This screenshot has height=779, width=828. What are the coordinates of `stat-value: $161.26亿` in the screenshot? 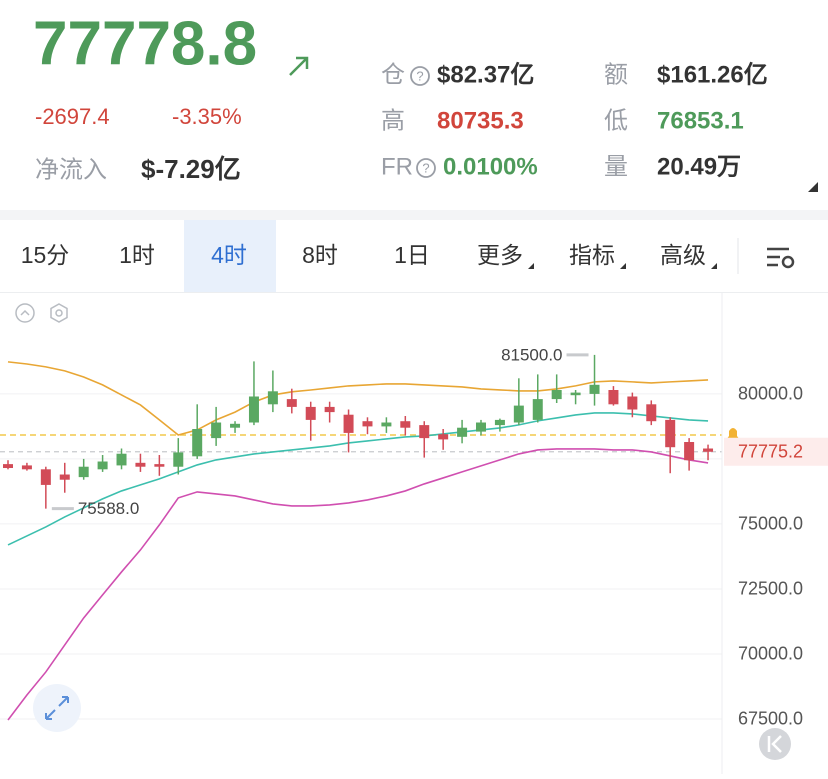 It's located at (712, 74).